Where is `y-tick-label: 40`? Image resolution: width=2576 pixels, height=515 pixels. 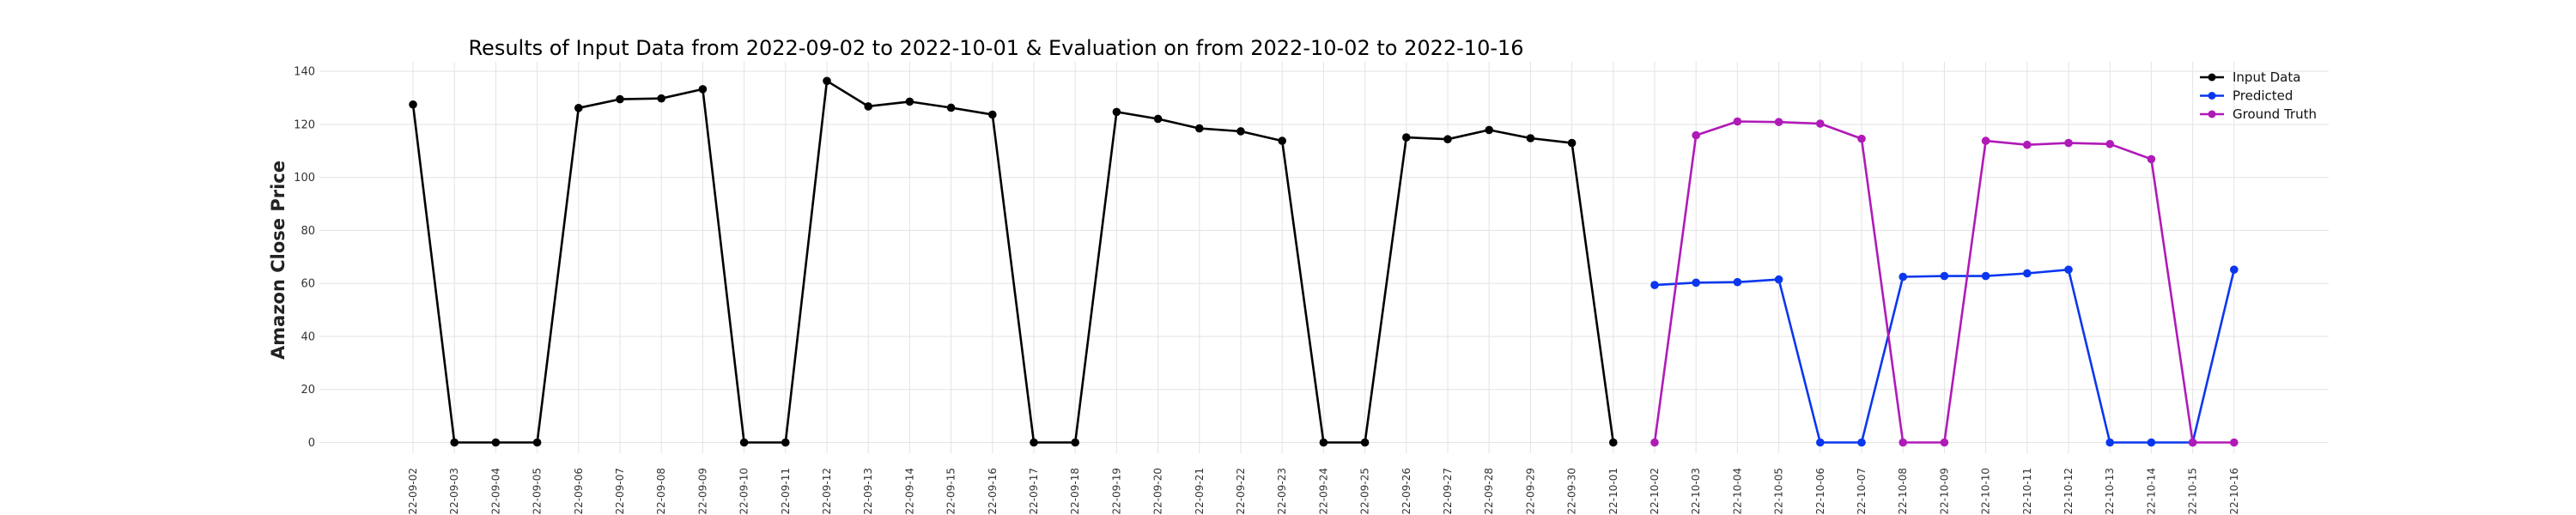 y-tick-label: 40 is located at coordinates (308, 336).